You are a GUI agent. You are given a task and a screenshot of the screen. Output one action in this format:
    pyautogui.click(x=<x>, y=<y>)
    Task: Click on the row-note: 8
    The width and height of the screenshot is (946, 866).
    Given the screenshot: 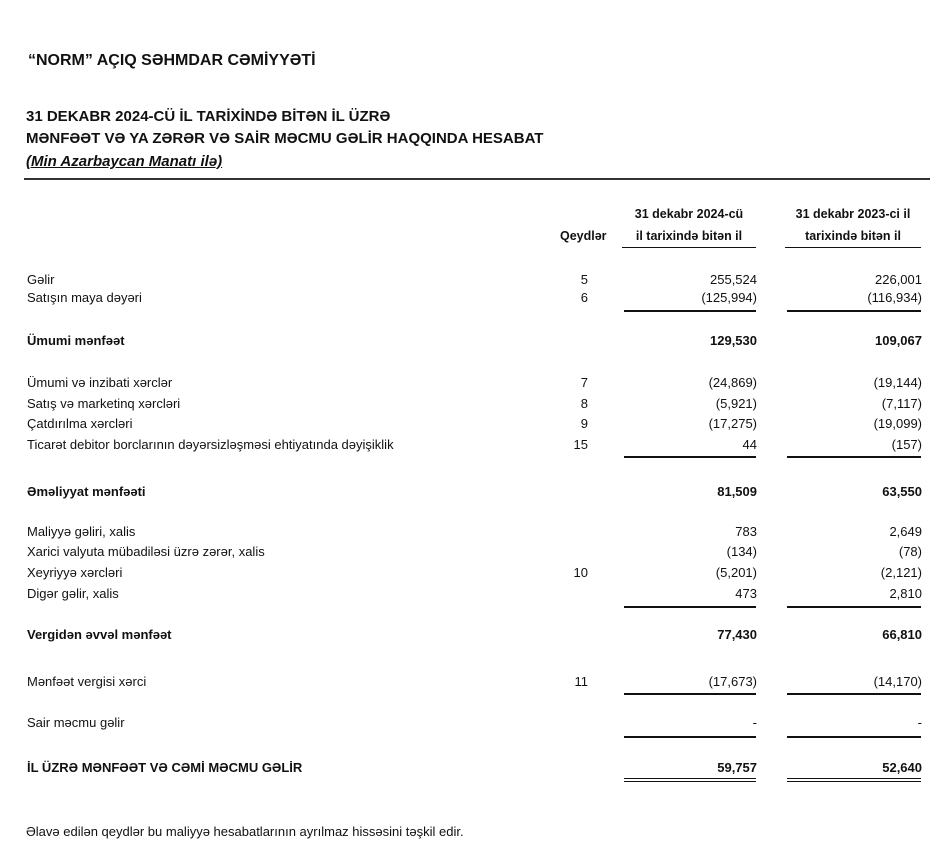 What is the action you would take?
    pyautogui.click(x=584, y=403)
    